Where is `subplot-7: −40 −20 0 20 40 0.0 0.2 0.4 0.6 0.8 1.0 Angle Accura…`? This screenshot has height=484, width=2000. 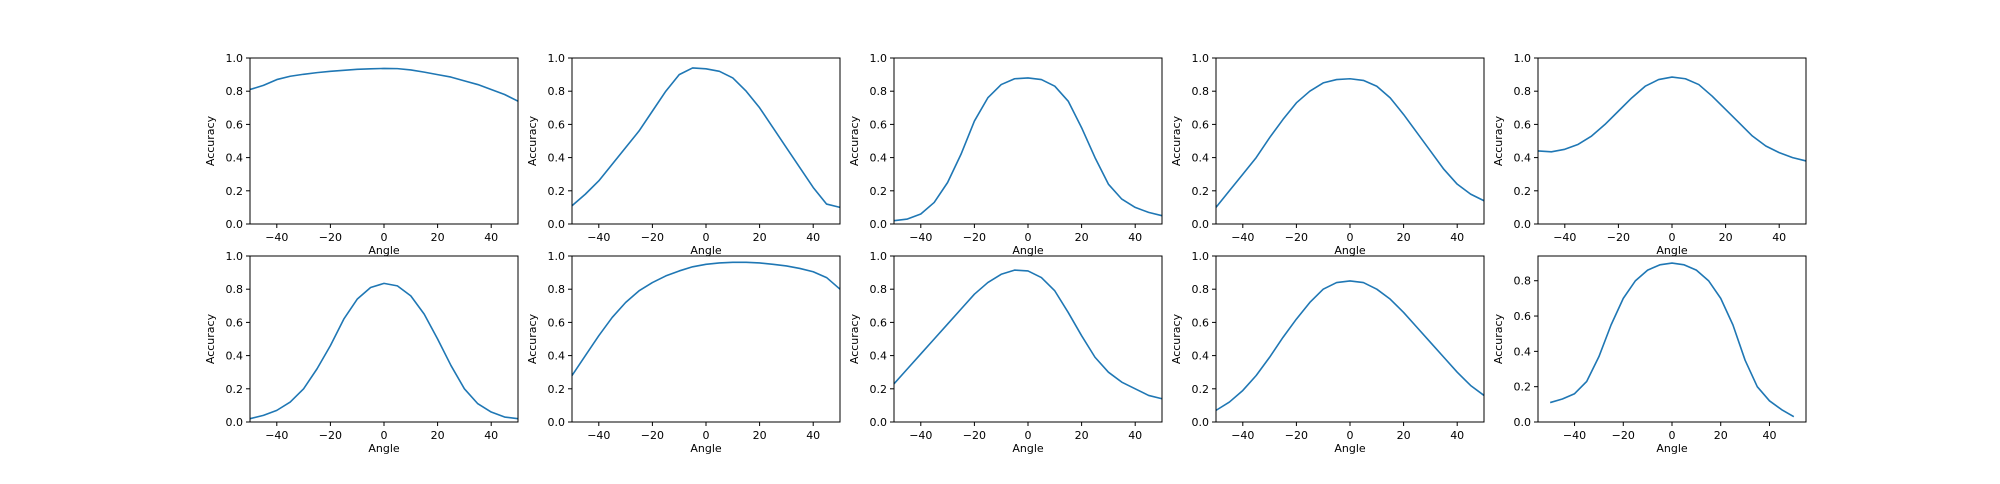 subplot-7: −40 −20 0 20 40 0.0 0.2 0.4 0.6 0.8 1.0 Angle Accura… is located at coordinates (683, 352).